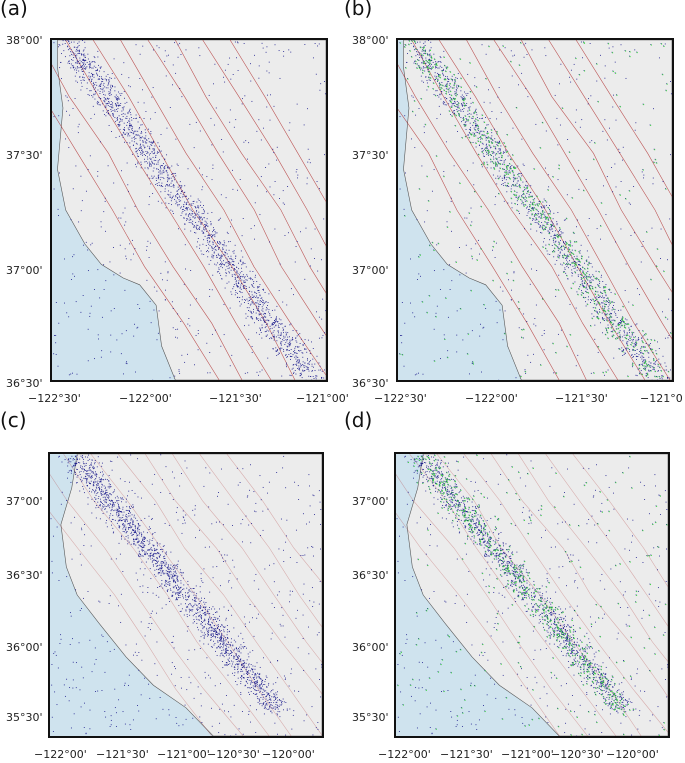 This screenshot has height=763, width=685. I want to click on y-tick-b-0: 38°00', so click(370, 40).